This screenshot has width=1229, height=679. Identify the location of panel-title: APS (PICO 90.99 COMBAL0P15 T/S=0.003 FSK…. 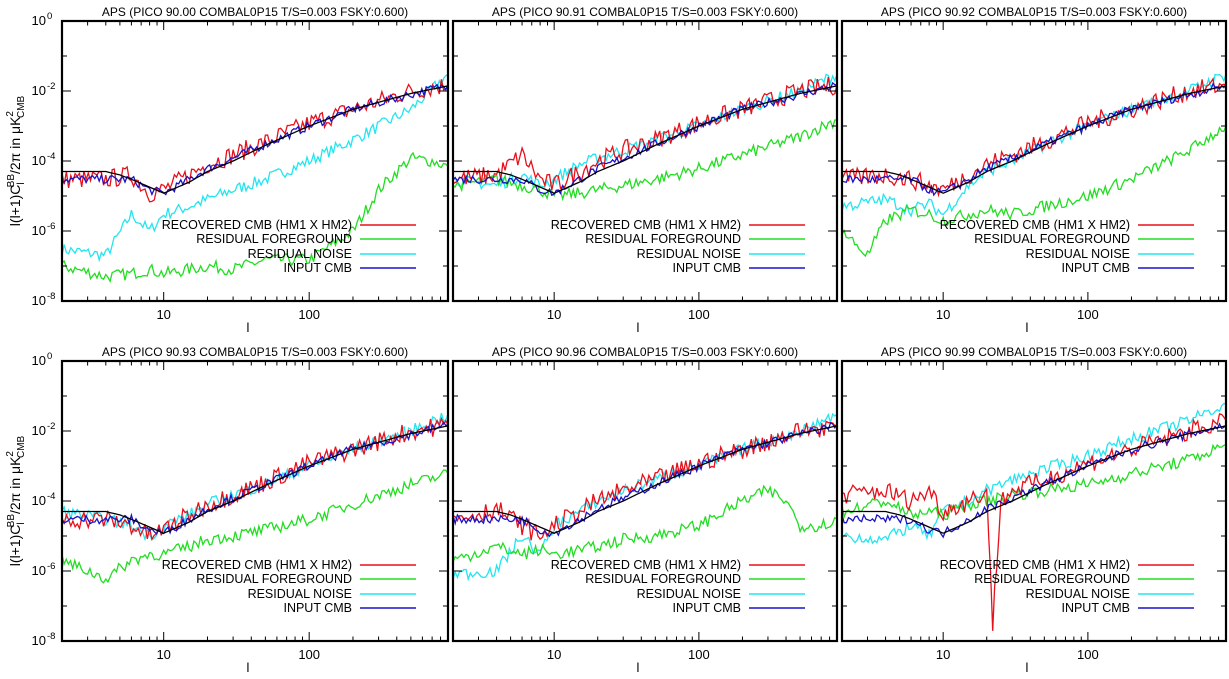
(1034, 352).